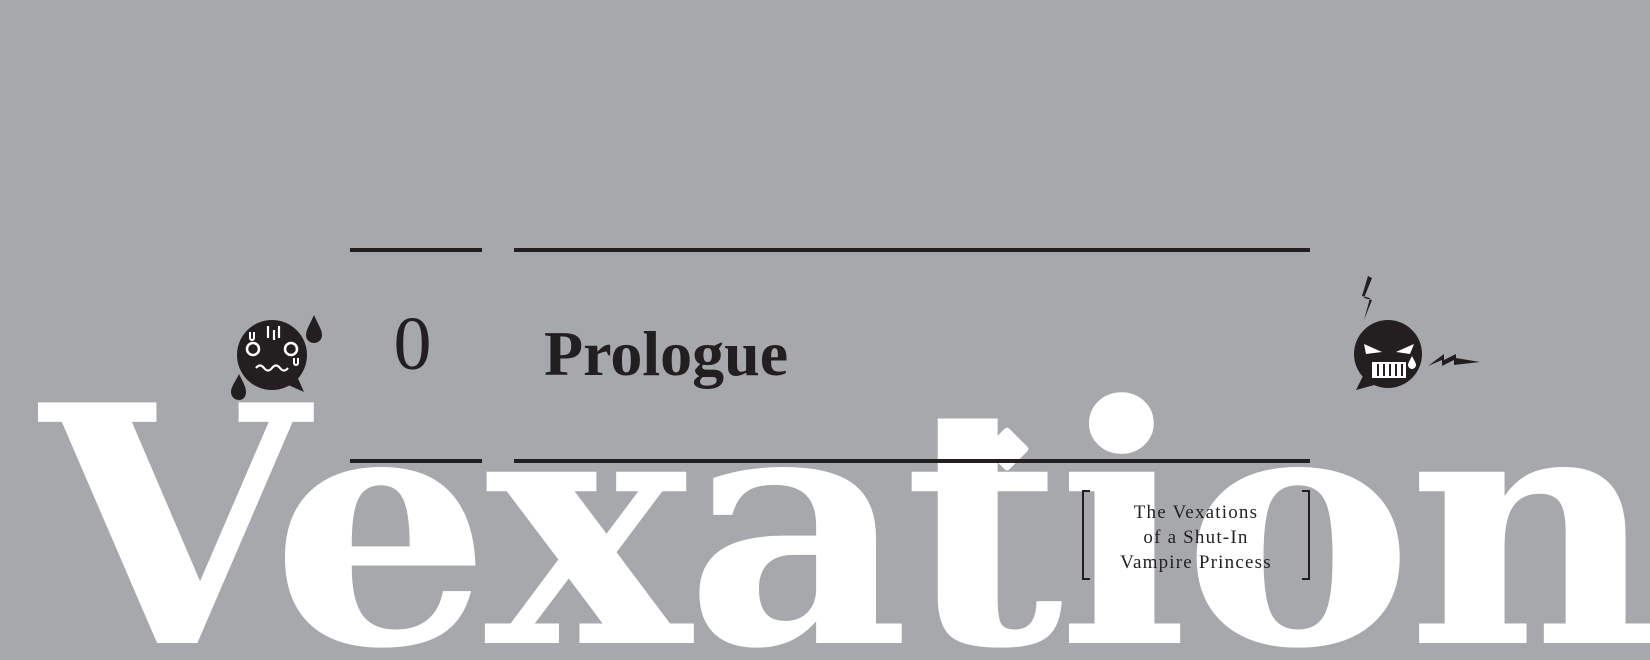 Image resolution: width=1650 pixels, height=660 pixels. Describe the element at coordinates (1196, 512) in the screenshot. I see `book-title-line-1: The Vexations` at that location.